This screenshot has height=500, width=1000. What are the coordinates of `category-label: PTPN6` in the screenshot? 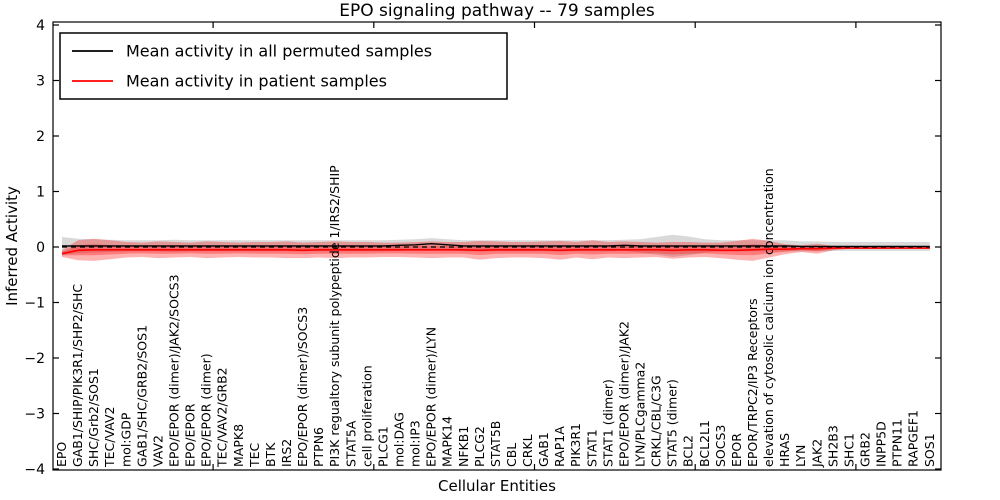 It's located at (318, 447).